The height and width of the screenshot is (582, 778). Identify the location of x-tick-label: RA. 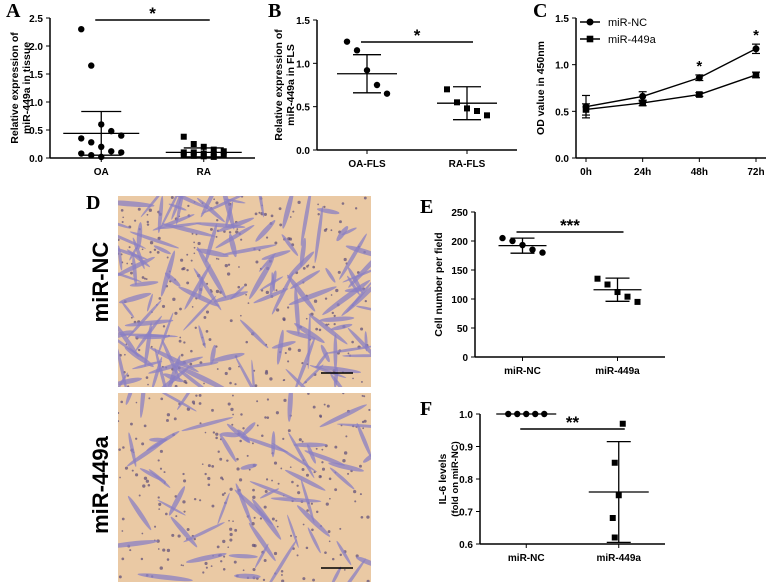
(204, 172).